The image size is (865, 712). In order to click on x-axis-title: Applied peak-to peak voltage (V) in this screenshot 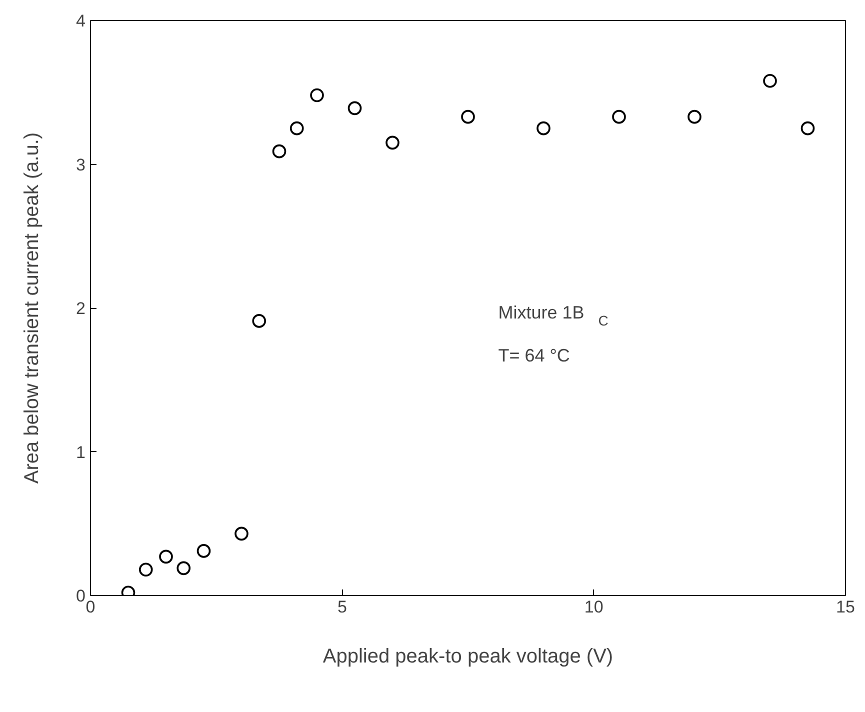, I will do `click(468, 657)`.